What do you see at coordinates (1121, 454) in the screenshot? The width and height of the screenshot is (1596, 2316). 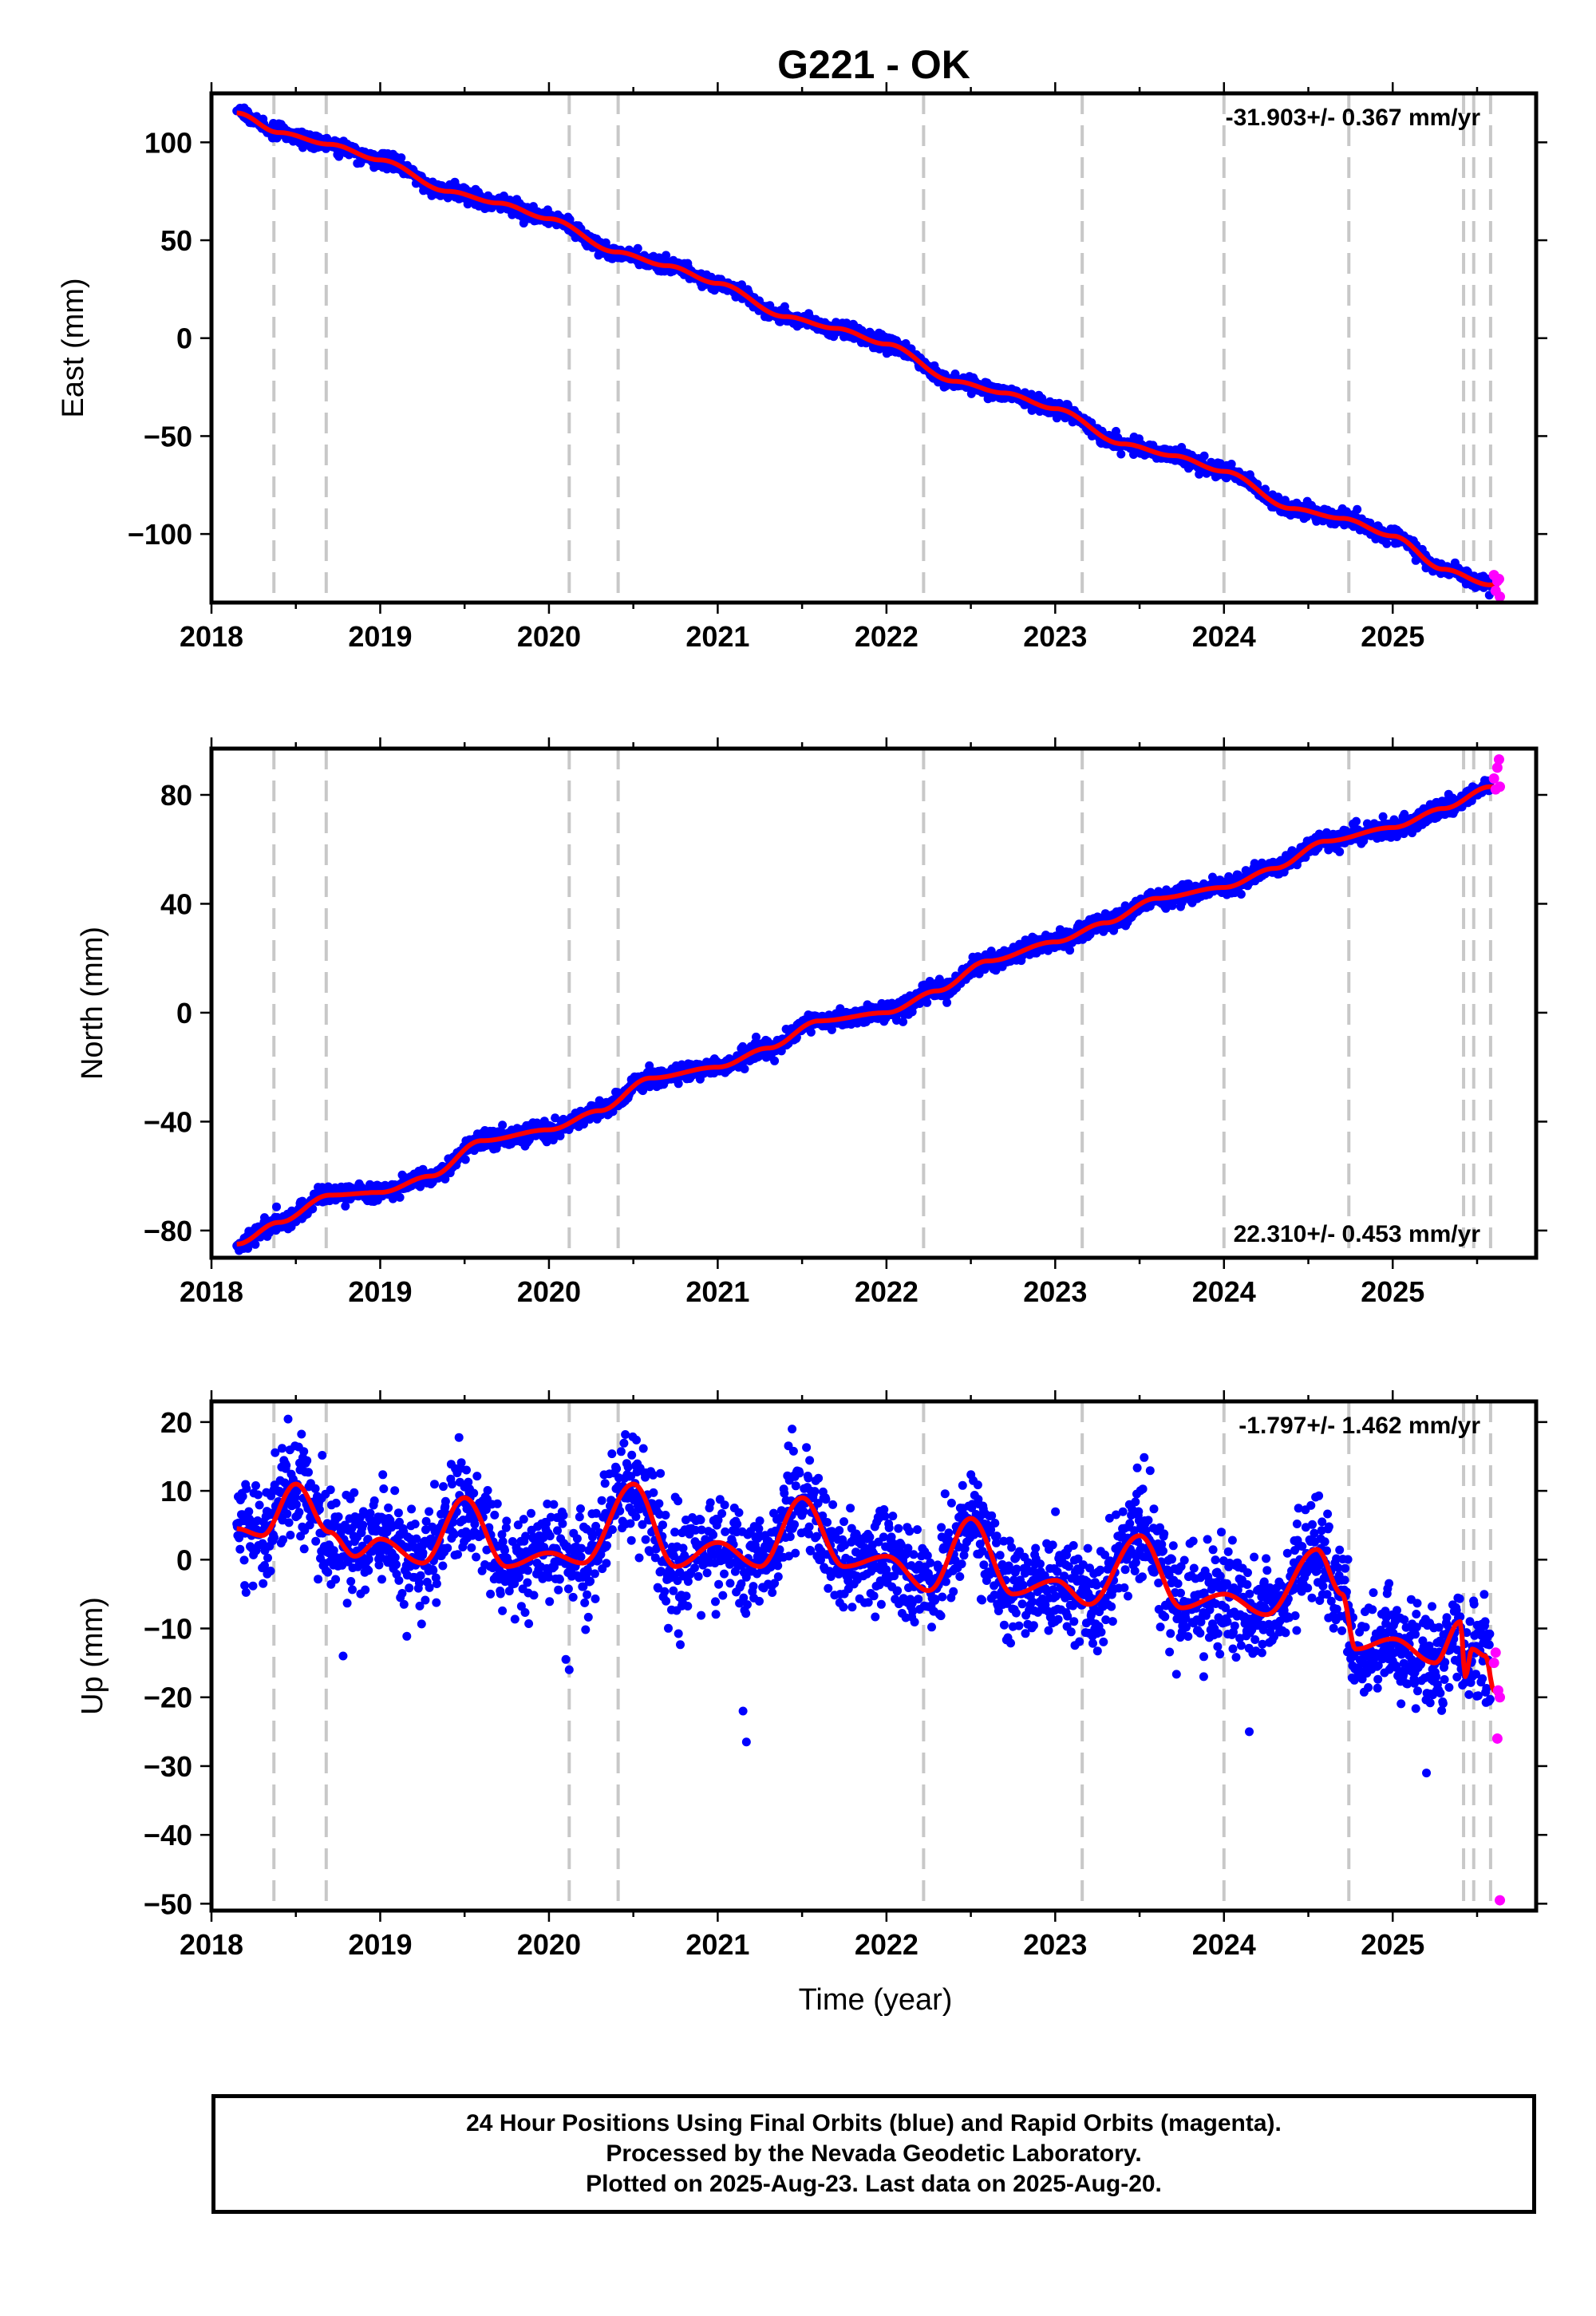 I see `east-final-point-1914` at bounding box center [1121, 454].